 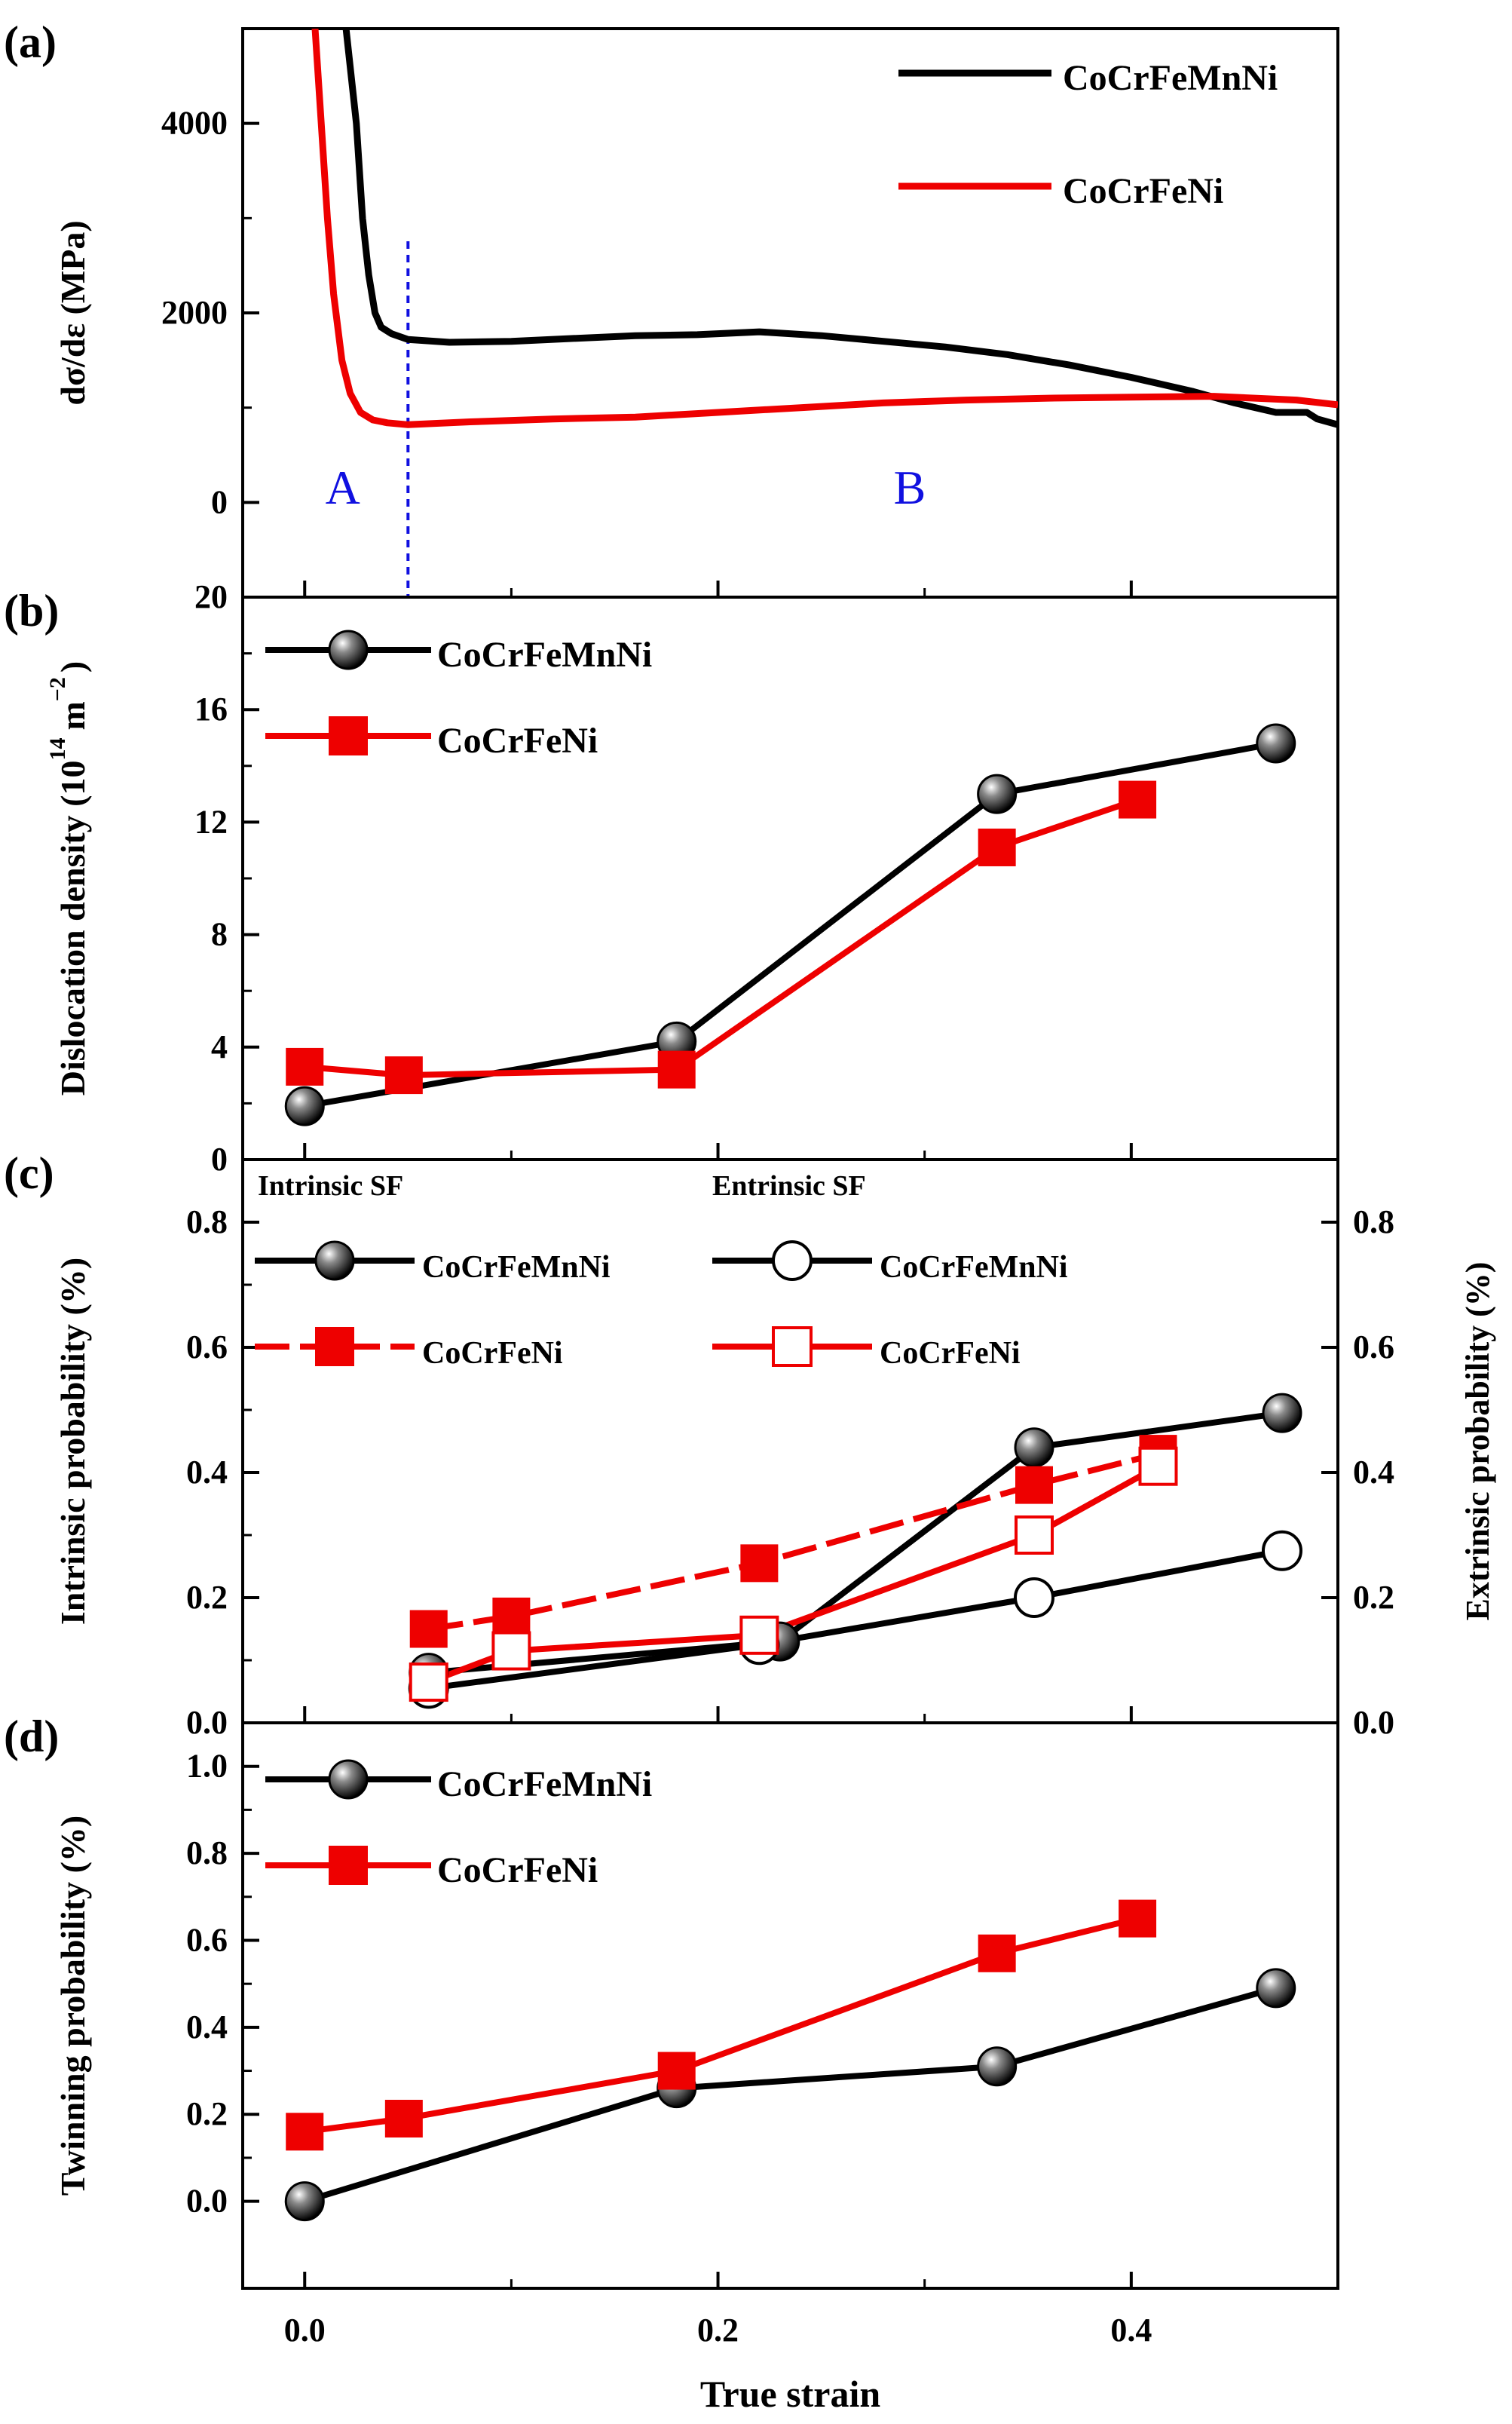 What do you see at coordinates (73, 667) in the screenshot?
I see `y-axis-label-end: )` at bounding box center [73, 667].